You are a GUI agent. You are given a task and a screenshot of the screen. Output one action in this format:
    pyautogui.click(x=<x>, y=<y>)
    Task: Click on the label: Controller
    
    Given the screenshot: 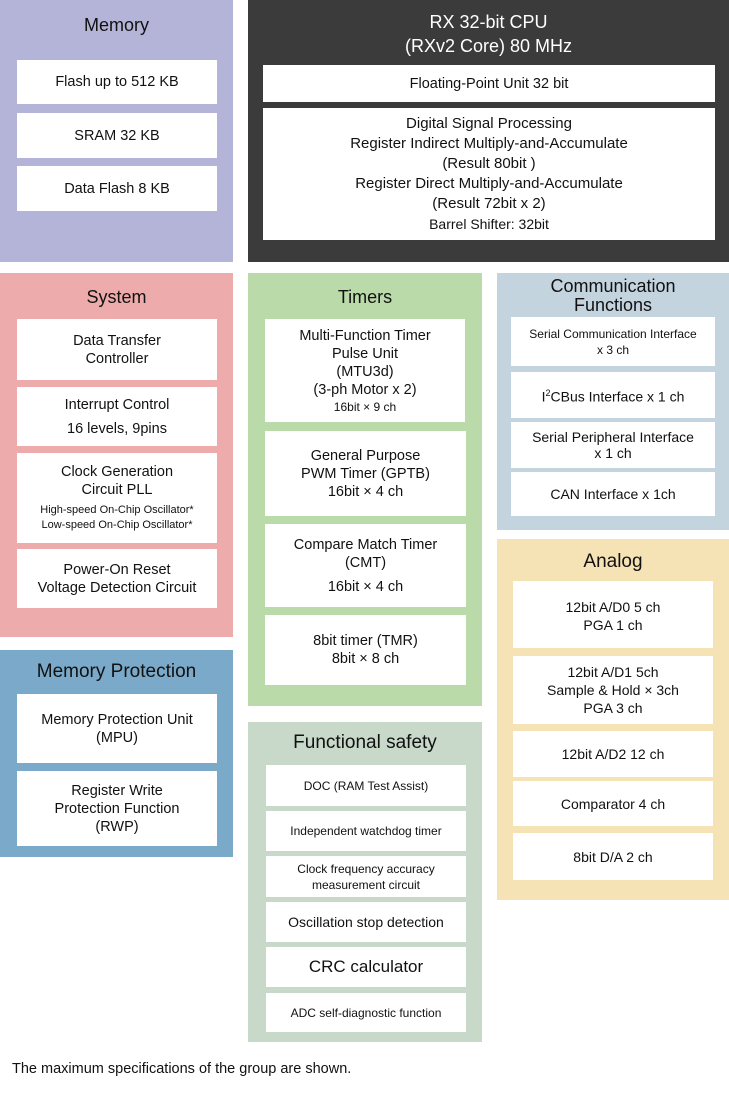 What is the action you would take?
    pyautogui.click(x=117, y=358)
    